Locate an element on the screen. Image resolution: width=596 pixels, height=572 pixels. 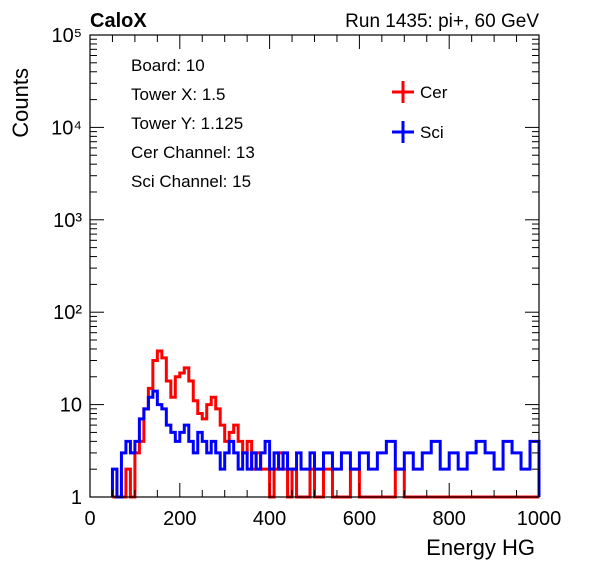
x-tick-label-1000: 1000 is located at coordinates (539, 519).